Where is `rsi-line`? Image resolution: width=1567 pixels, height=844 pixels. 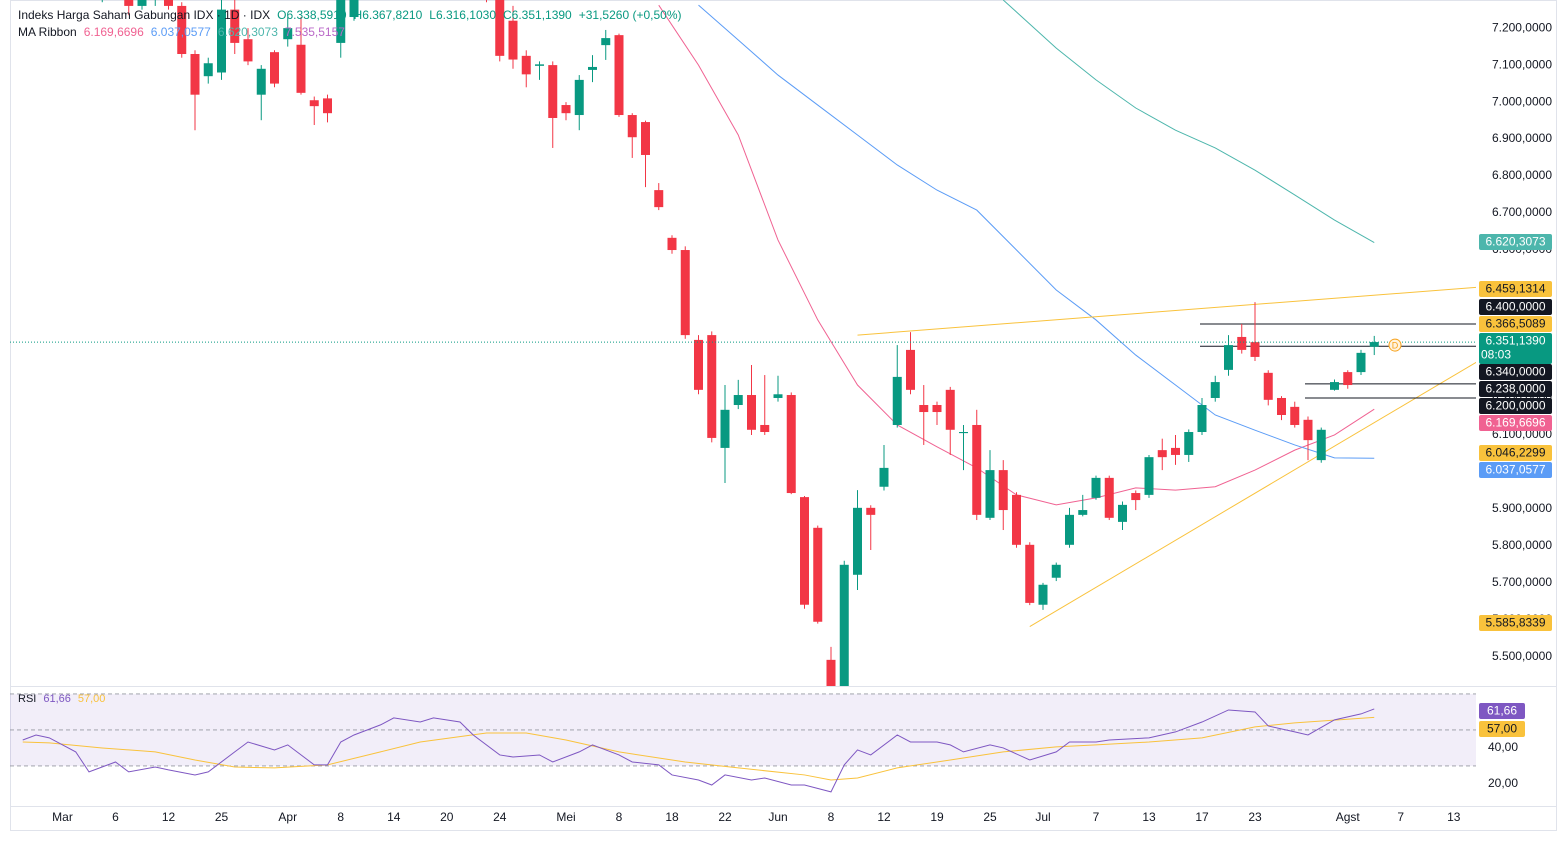 rsi-line is located at coordinates (698, 750).